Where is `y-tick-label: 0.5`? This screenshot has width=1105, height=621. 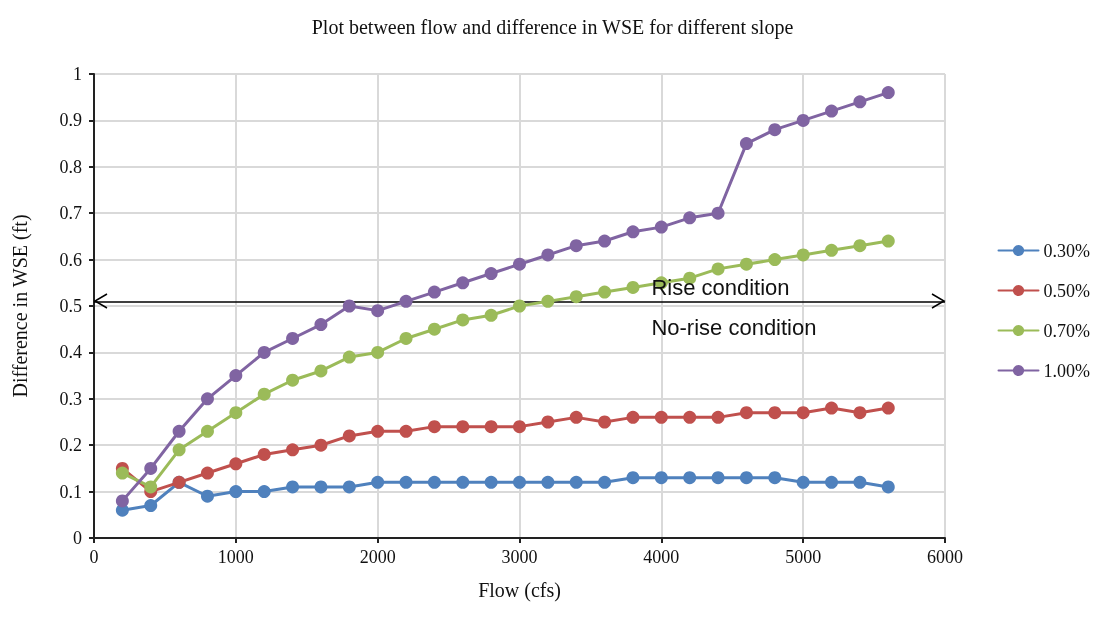
y-tick-label: 0.5 is located at coordinates (70, 306).